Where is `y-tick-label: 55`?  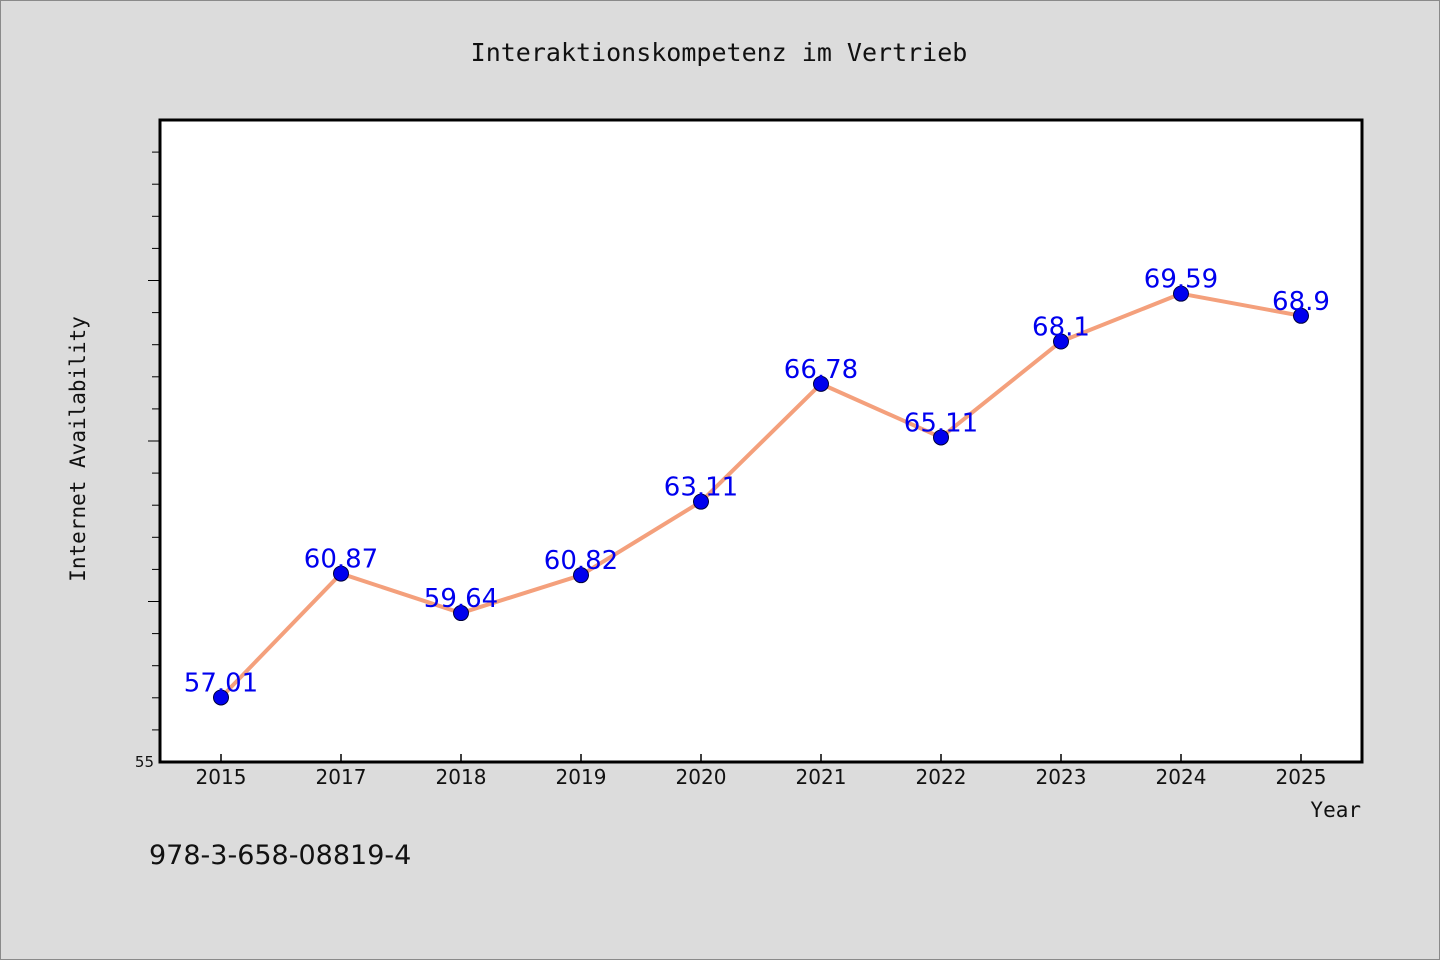
y-tick-label: 55 is located at coordinates (144, 762).